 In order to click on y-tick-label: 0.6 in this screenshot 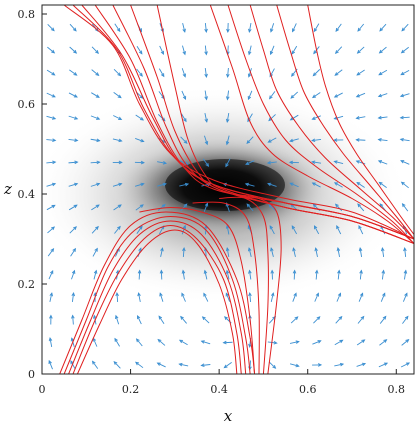, I will do `click(27, 104)`.